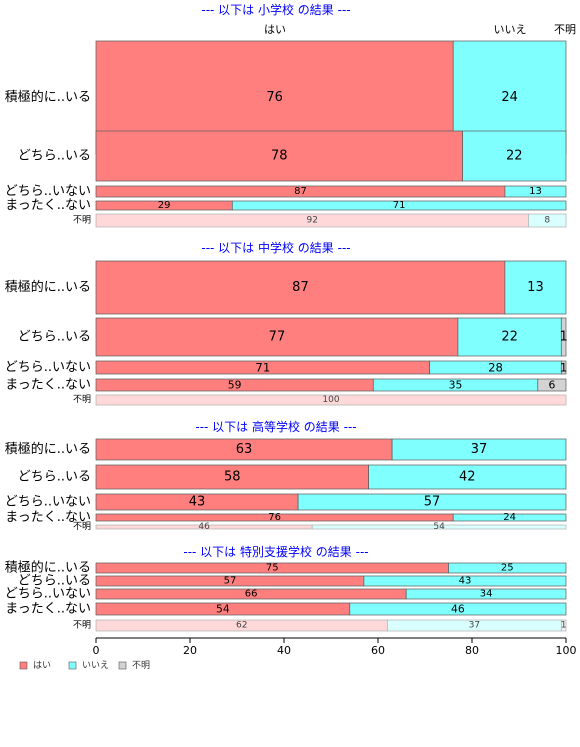 The width and height of the screenshot is (580, 747). What do you see at coordinates (514, 156) in the screenshot?
I see `value-label: 22` at bounding box center [514, 156].